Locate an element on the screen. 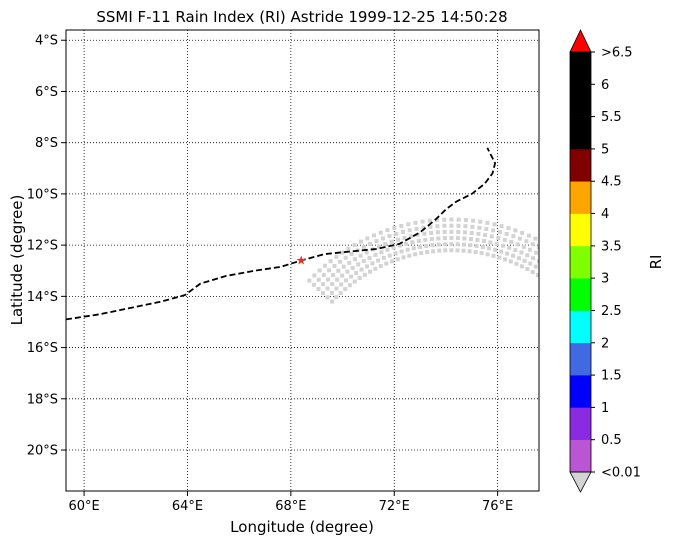  x-axis-label: Longitude (degree) is located at coordinates (302, 527).